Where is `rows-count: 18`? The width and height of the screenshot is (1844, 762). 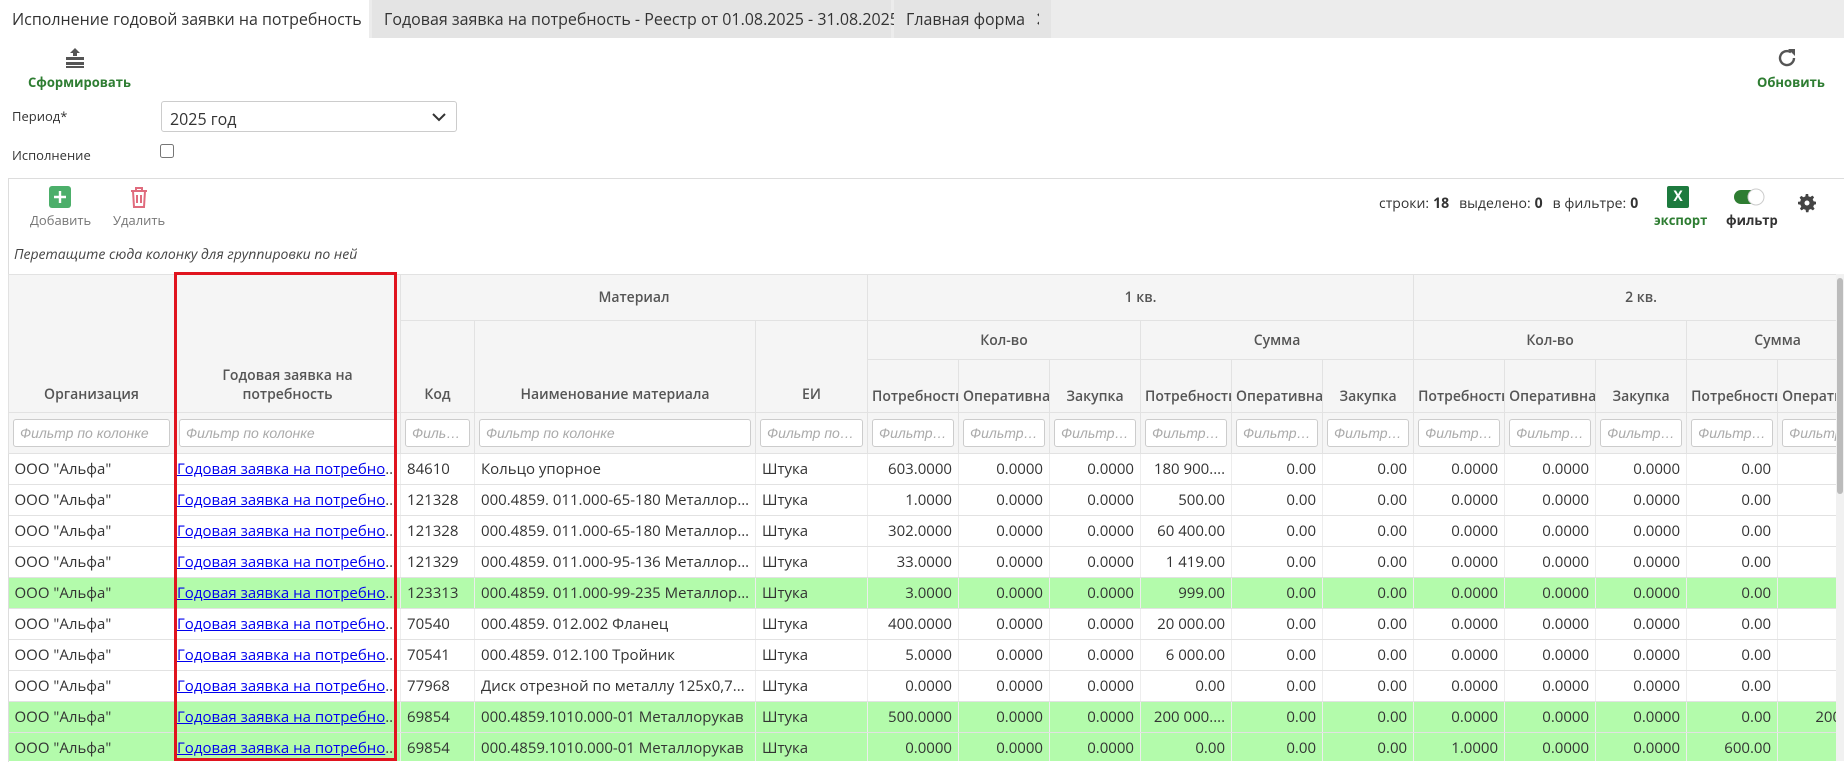 rows-count: 18 is located at coordinates (1441, 203).